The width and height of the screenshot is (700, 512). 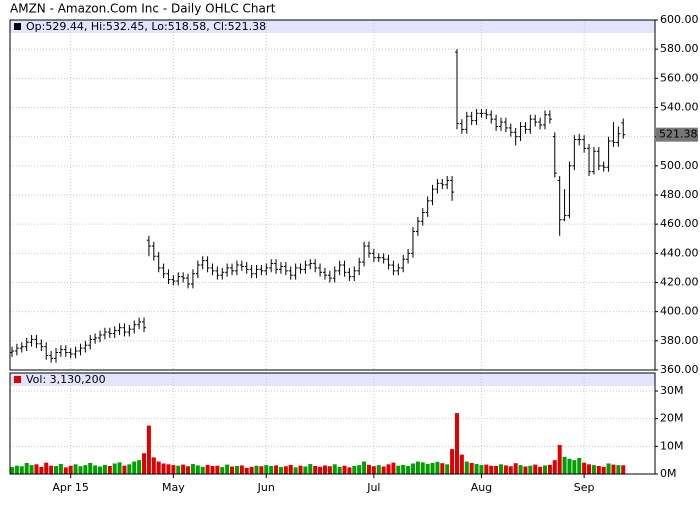 I want to click on y-tick-label: 600.00, so click(x=679, y=19).